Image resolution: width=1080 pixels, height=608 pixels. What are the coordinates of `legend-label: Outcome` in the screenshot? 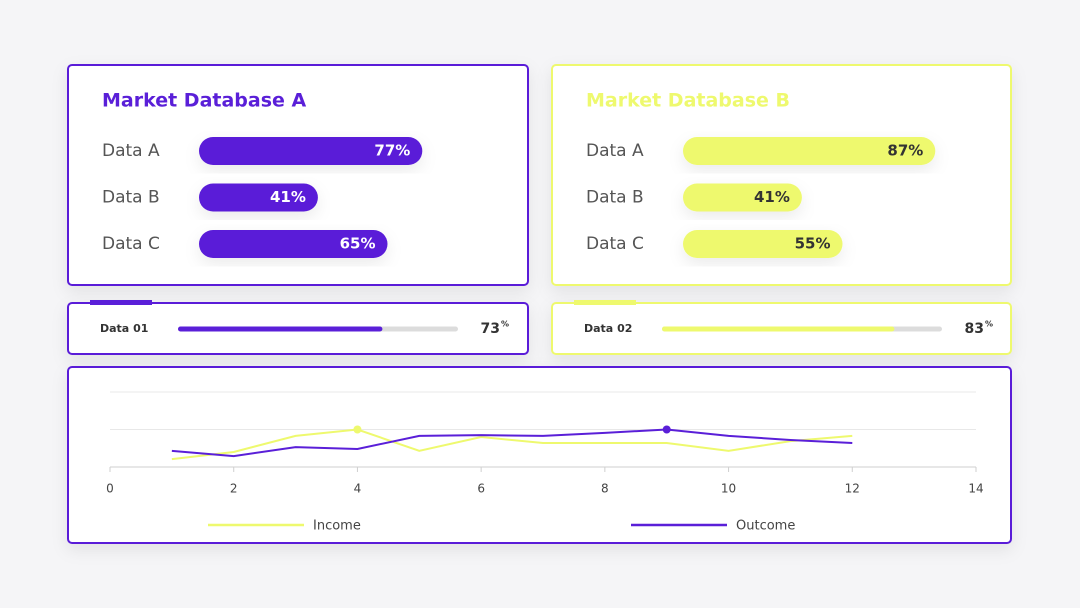 It's located at (765, 526).